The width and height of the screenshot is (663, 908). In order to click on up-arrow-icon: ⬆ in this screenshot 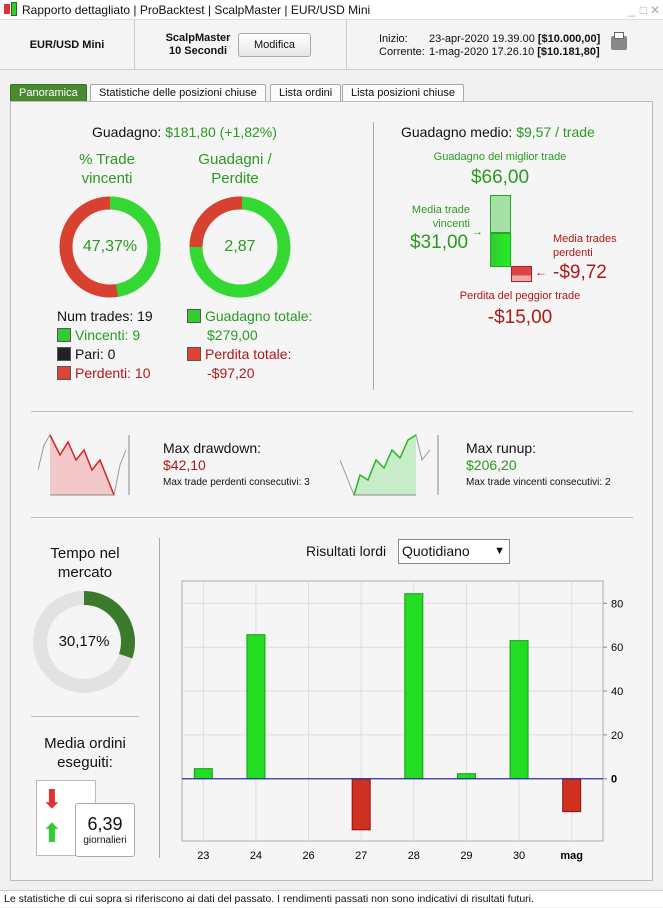, I will do `click(52, 833)`.